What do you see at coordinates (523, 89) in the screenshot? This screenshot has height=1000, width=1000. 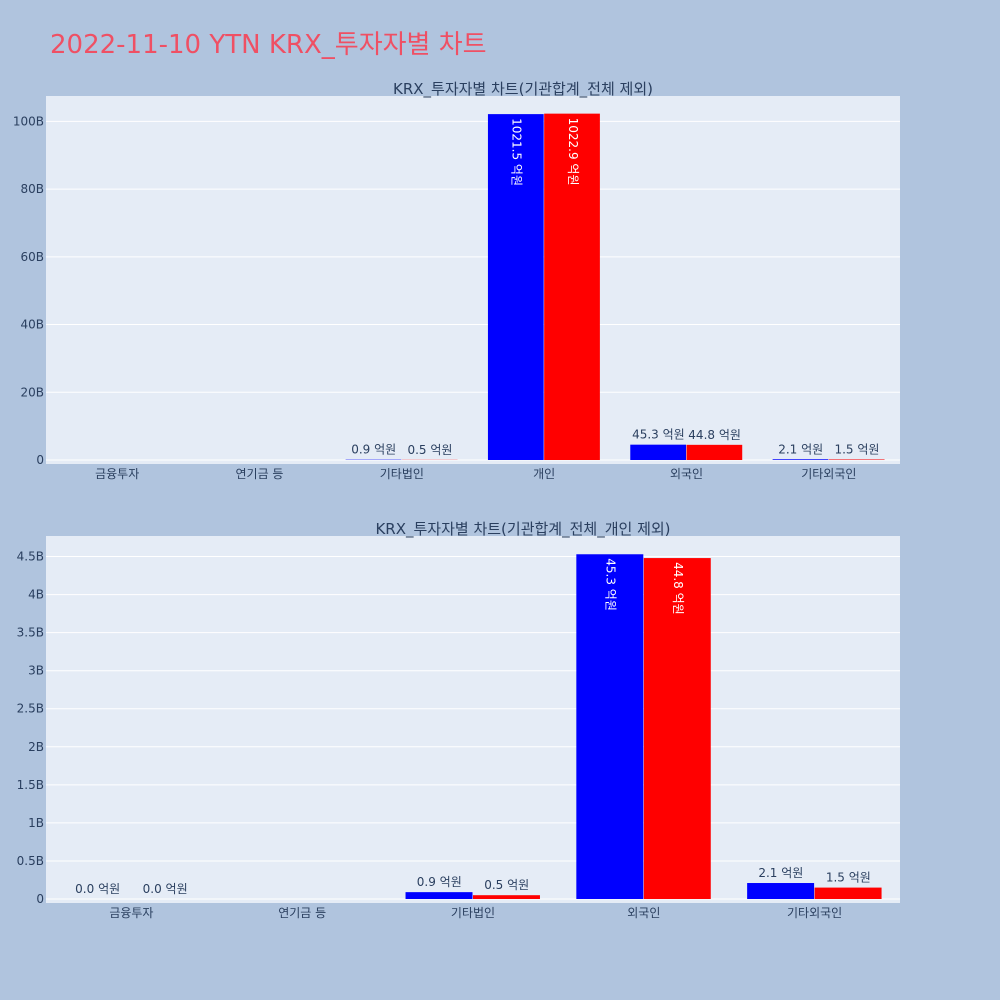 I see `chart-1-title: KRX_투자자별 차트(기관합계_전체 제외)` at bounding box center [523, 89].